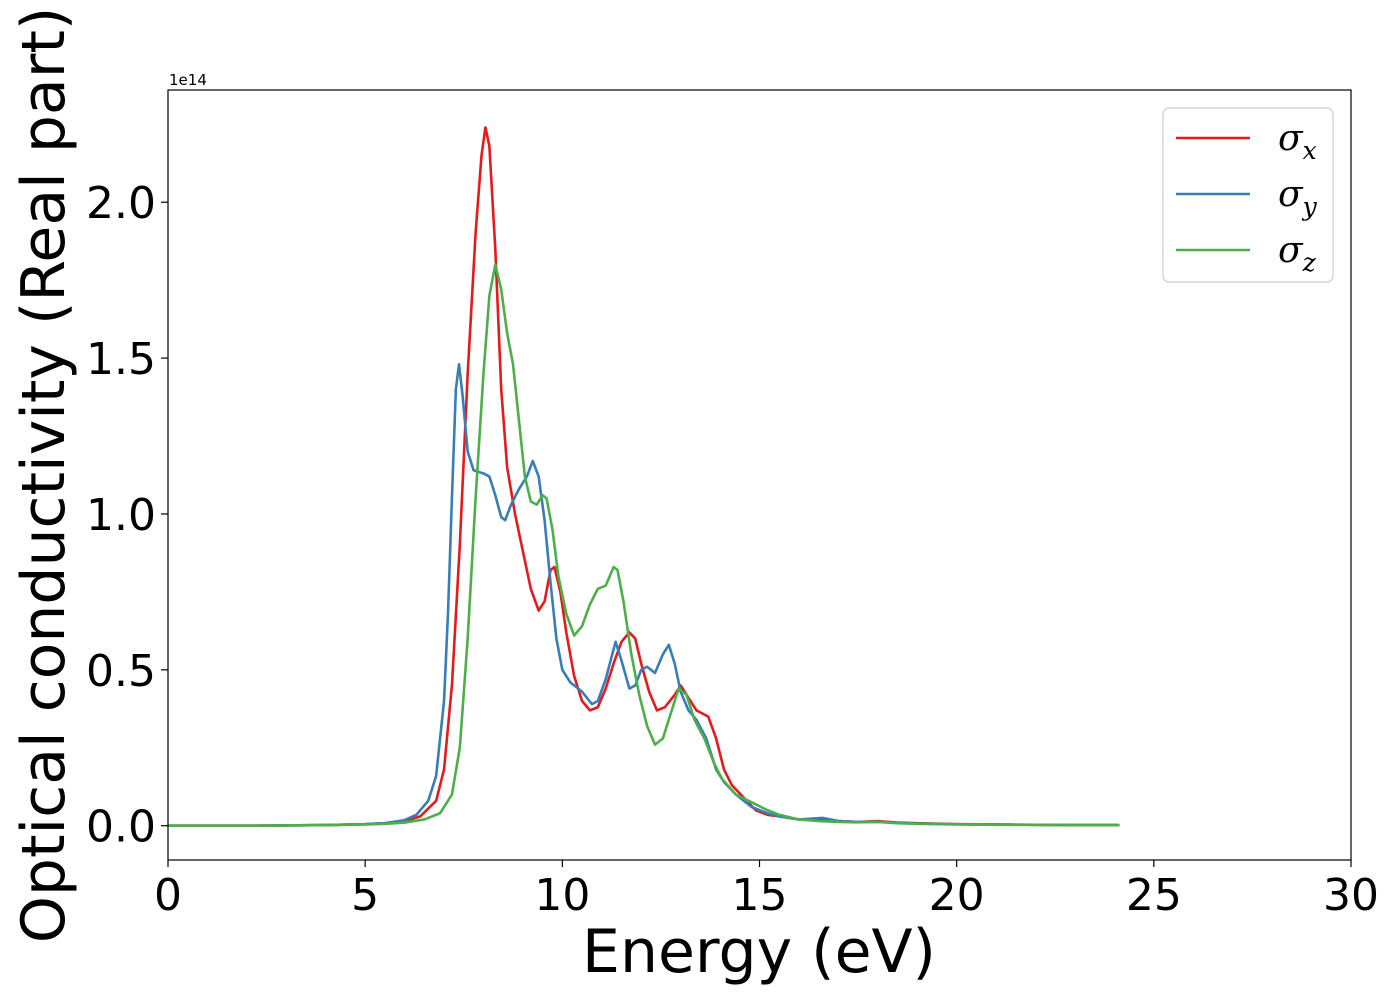  What do you see at coordinates (760, 895) in the screenshot?
I see `x-tick-label: 15` at bounding box center [760, 895].